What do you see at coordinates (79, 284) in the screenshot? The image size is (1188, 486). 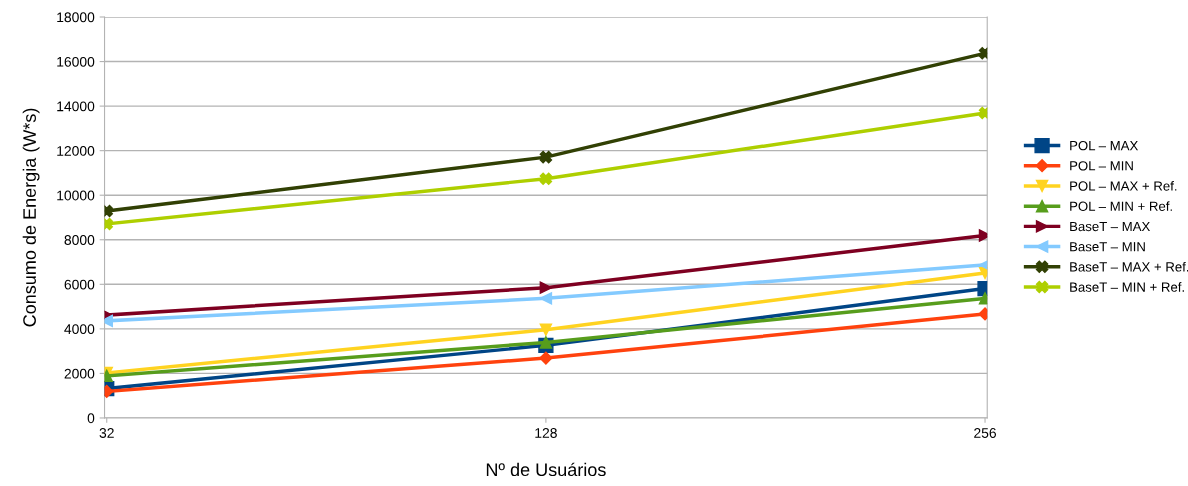 I see `y-tick-label: 6000` at bounding box center [79, 284].